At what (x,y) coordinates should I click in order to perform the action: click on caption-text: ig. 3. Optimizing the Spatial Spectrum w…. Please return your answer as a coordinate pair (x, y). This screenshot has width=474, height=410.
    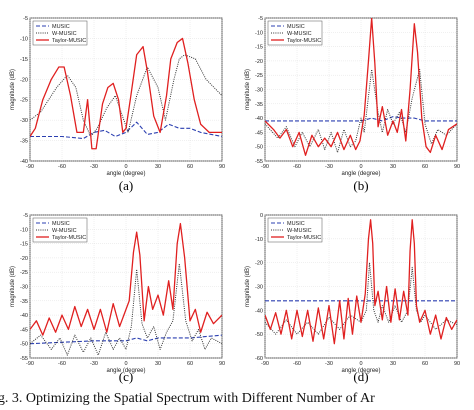
    Looking at the image, I should click on (187, 398).